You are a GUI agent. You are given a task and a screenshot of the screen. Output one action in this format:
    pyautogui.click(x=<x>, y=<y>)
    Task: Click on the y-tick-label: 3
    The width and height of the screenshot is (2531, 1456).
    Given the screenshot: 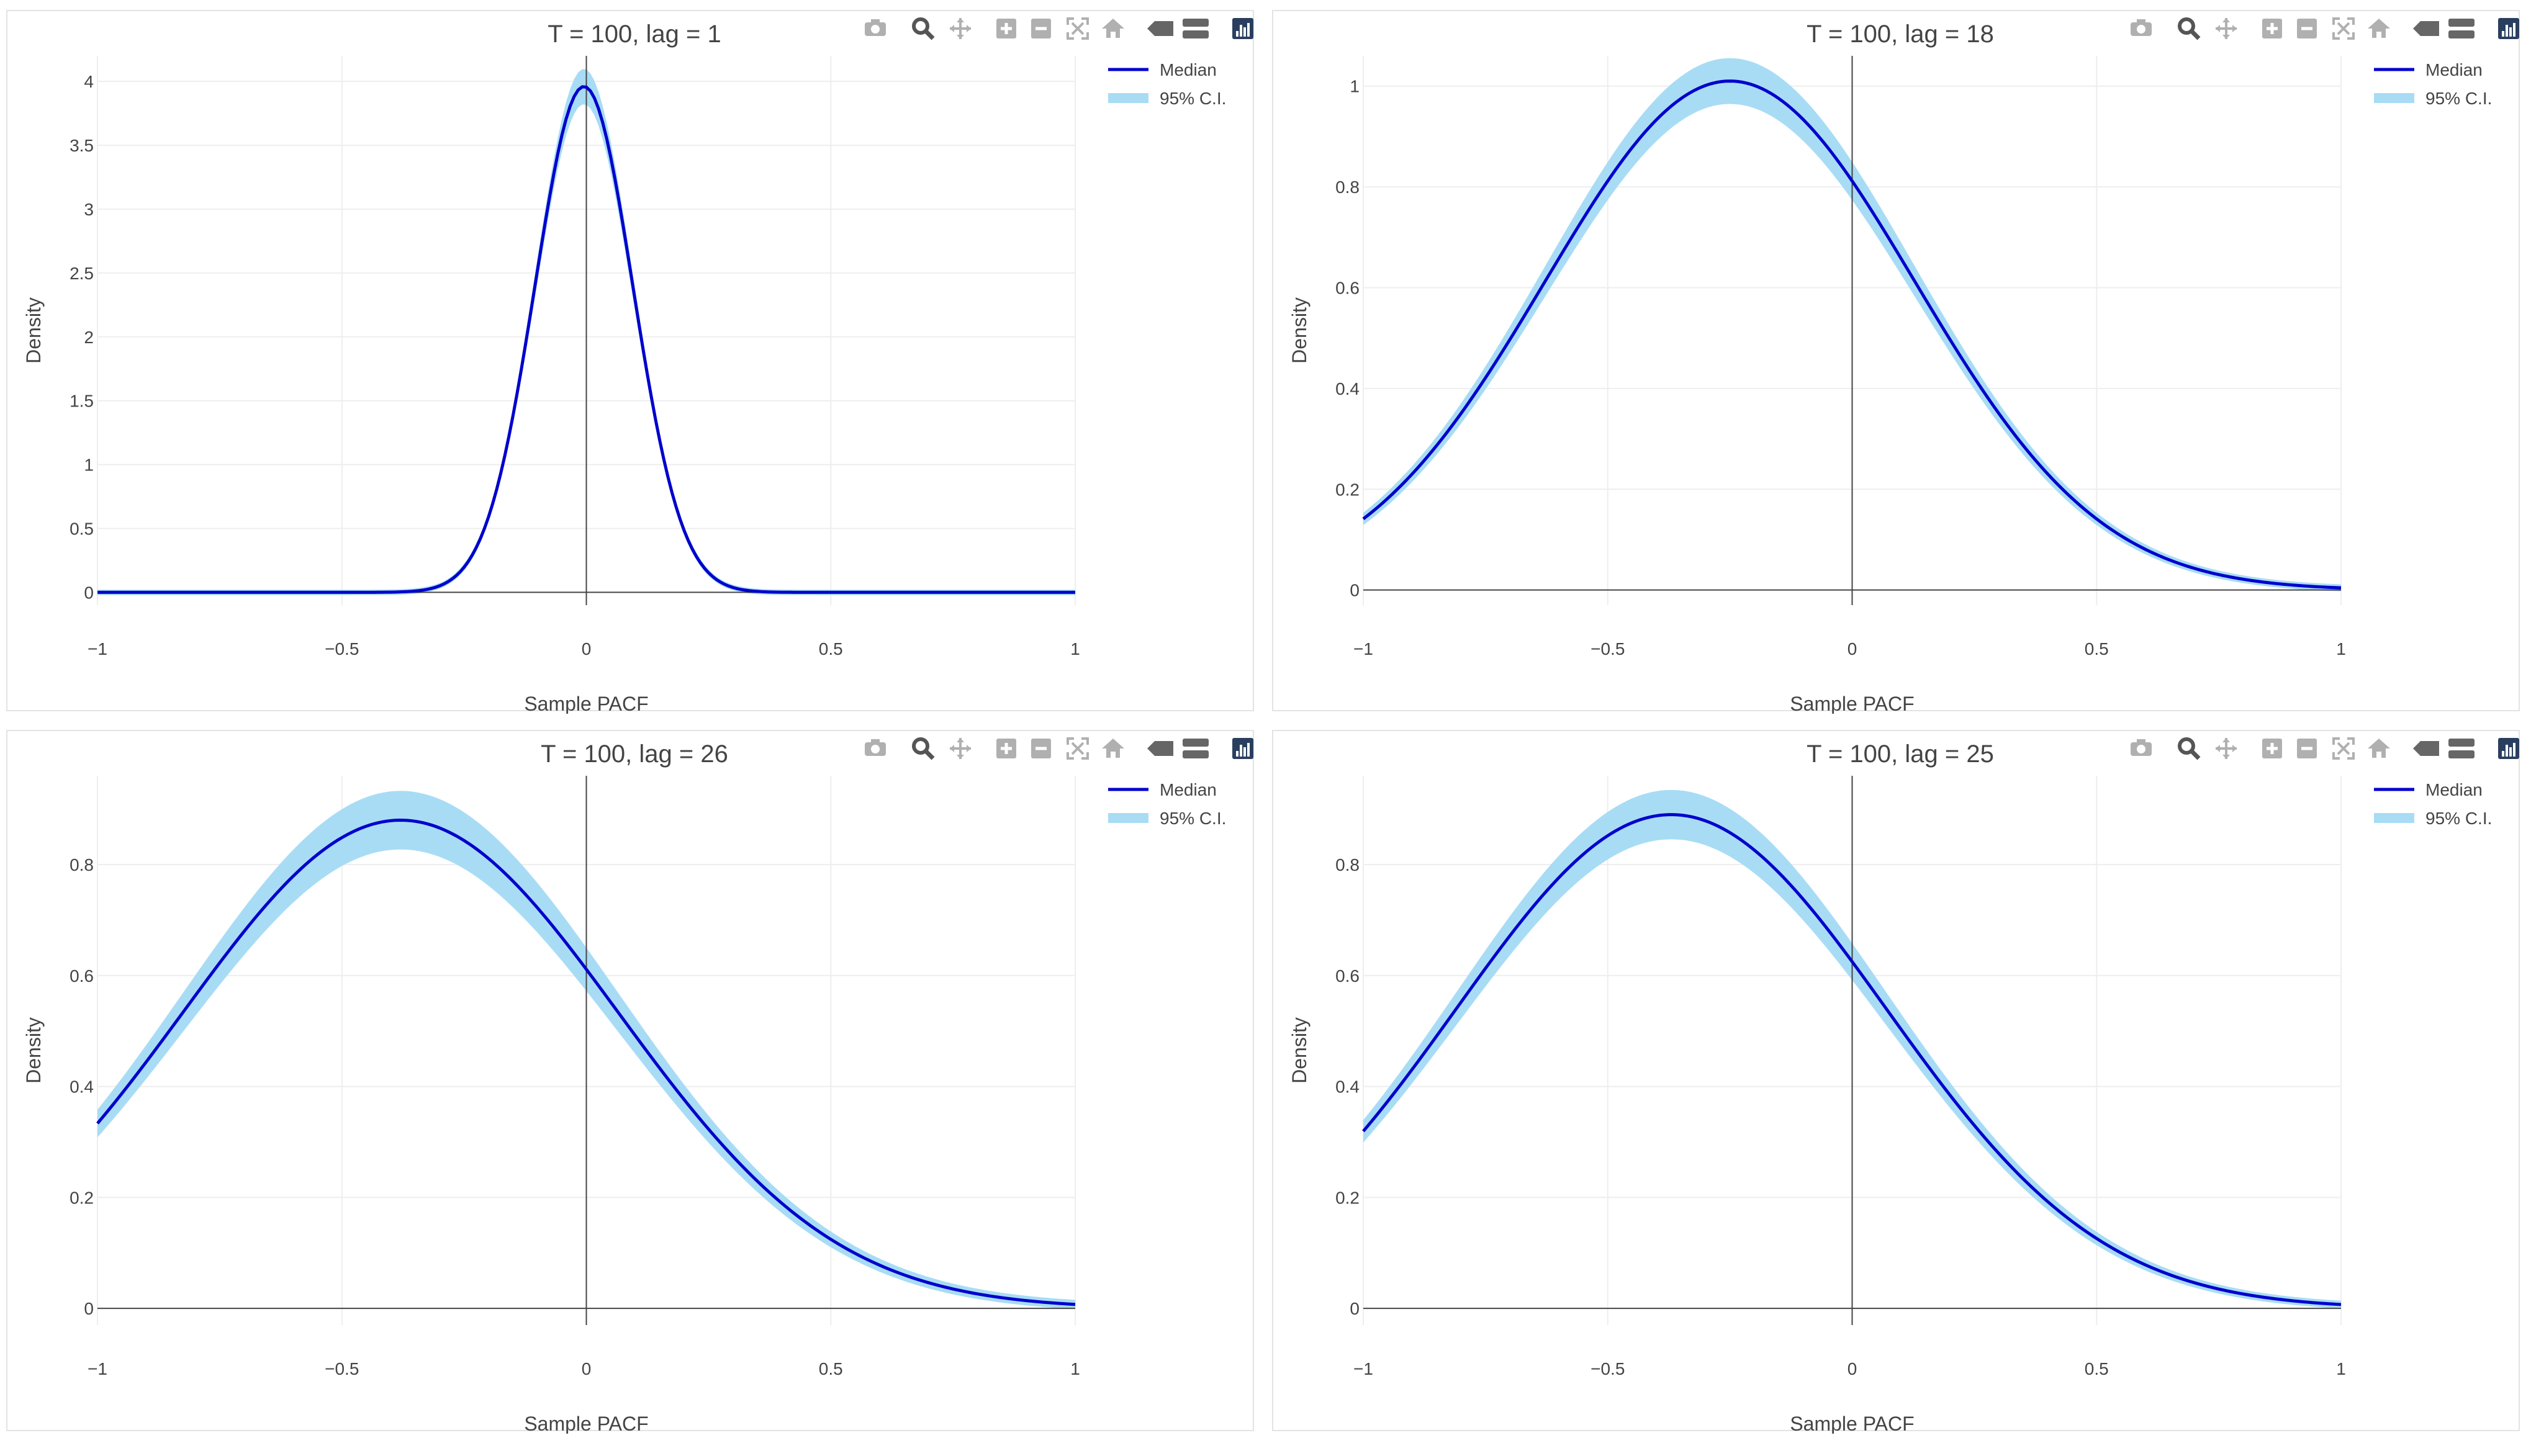 What is the action you would take?
    pyautogui.click(x=89, y=209)
    